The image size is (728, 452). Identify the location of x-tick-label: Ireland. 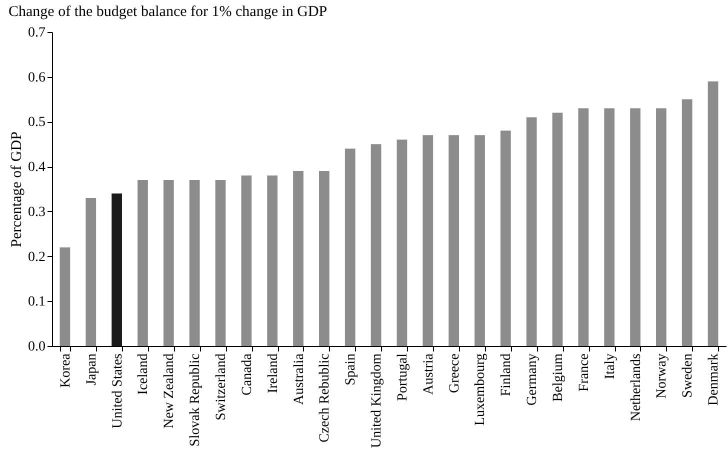
(273, 374).